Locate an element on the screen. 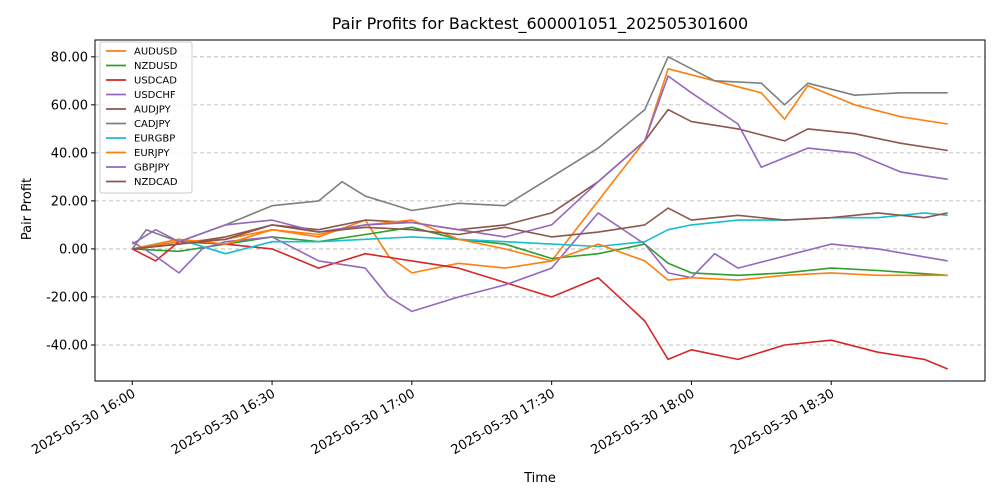 The height and width of the screenshot is (500, 1000). y-tick-label: 80.00 is located at coordinates (69, 57).